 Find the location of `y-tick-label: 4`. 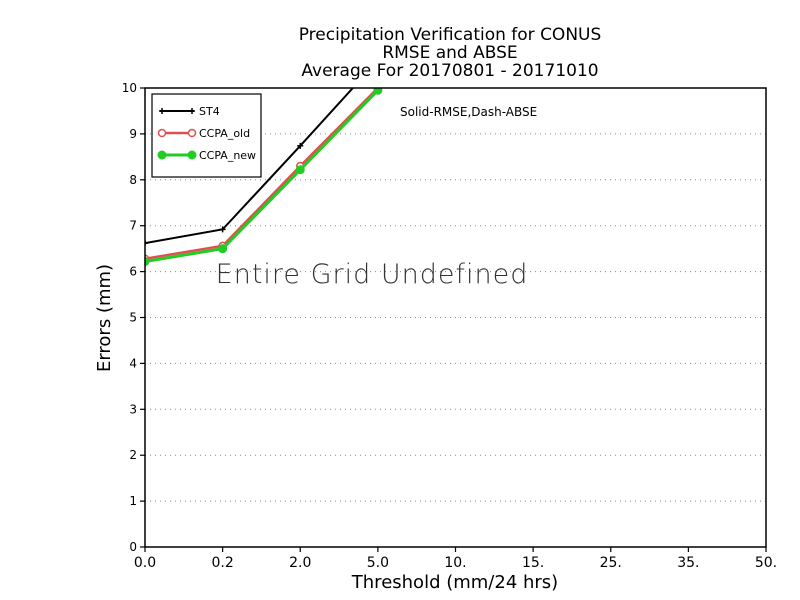

y-tick-label: 4 is located at coordinates (133, 363).